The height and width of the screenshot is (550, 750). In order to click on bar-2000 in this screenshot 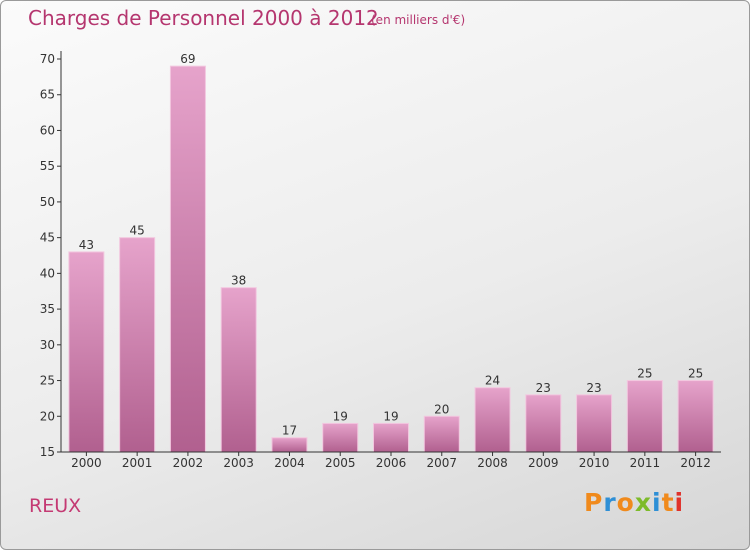, I will do `click(86, 352)`.